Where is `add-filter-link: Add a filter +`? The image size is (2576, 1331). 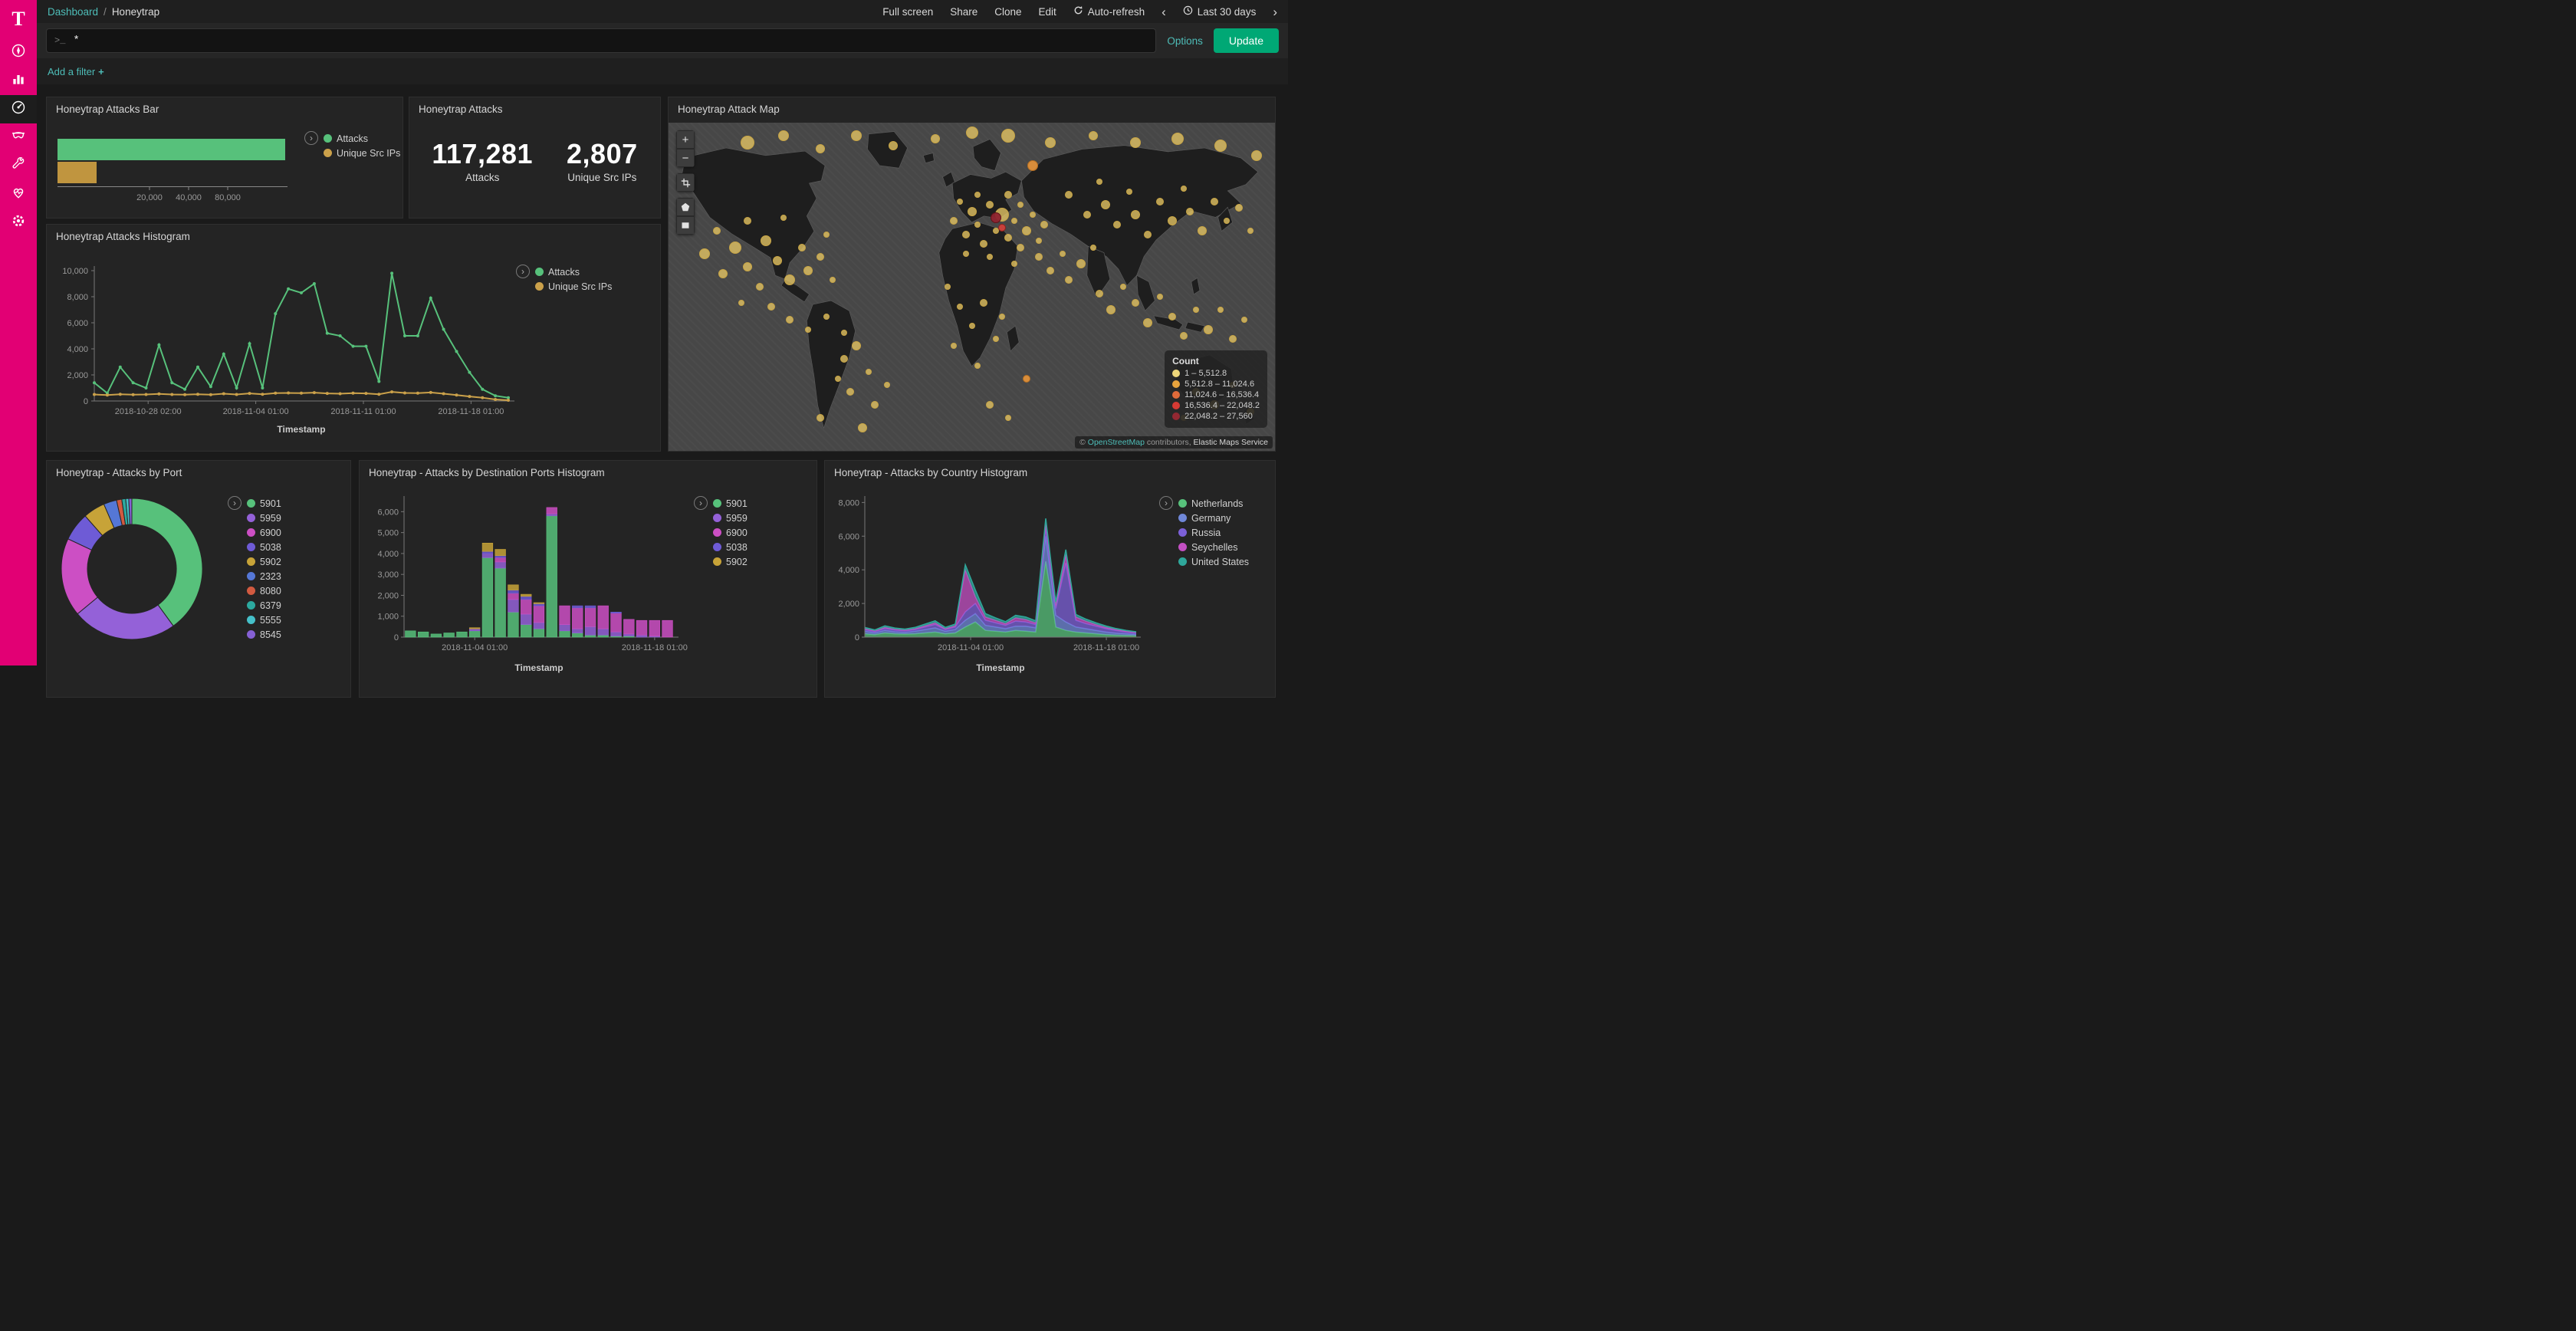
add-filter-link: Add a filter + is located at coordinates (76, 71).